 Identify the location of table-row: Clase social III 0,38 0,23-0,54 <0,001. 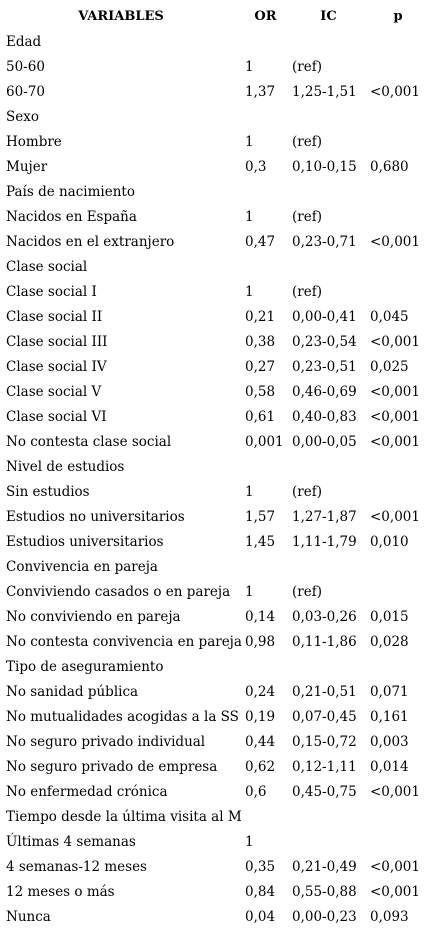
(214, 341).